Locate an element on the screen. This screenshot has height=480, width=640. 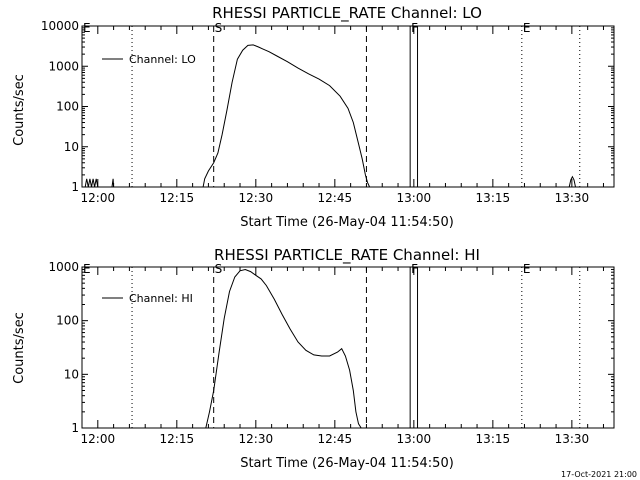
x-tick-label-hi-1: 12:15 is located at coordinates (177, 439).